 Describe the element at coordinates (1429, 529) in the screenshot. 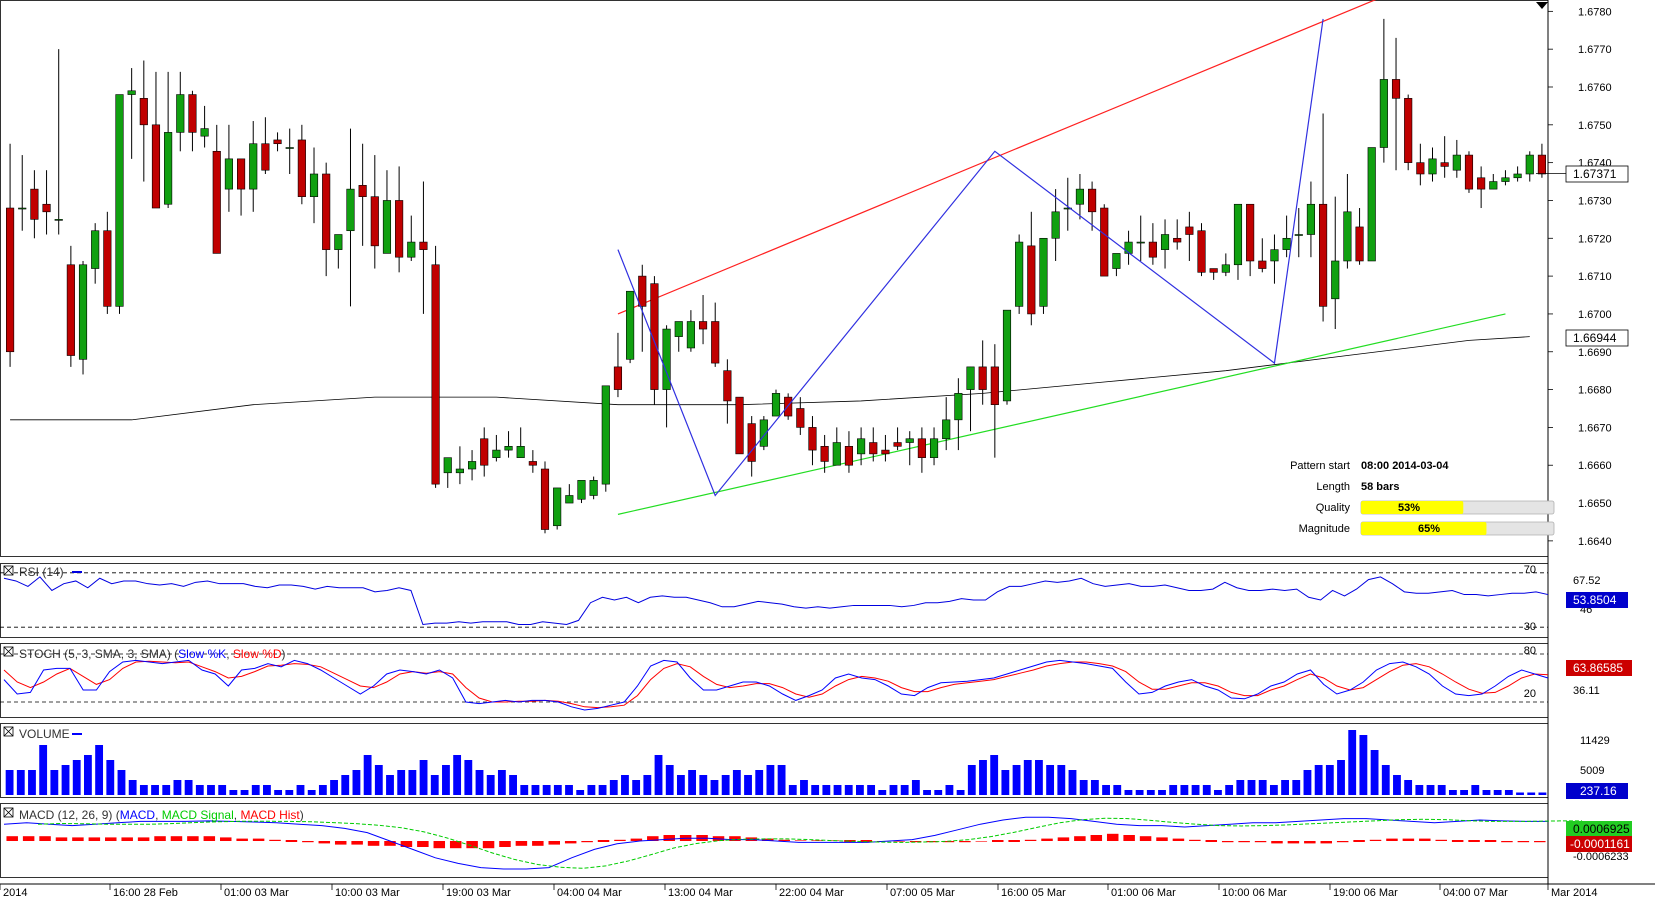

I see `magnitude-value: 65%` at that location.